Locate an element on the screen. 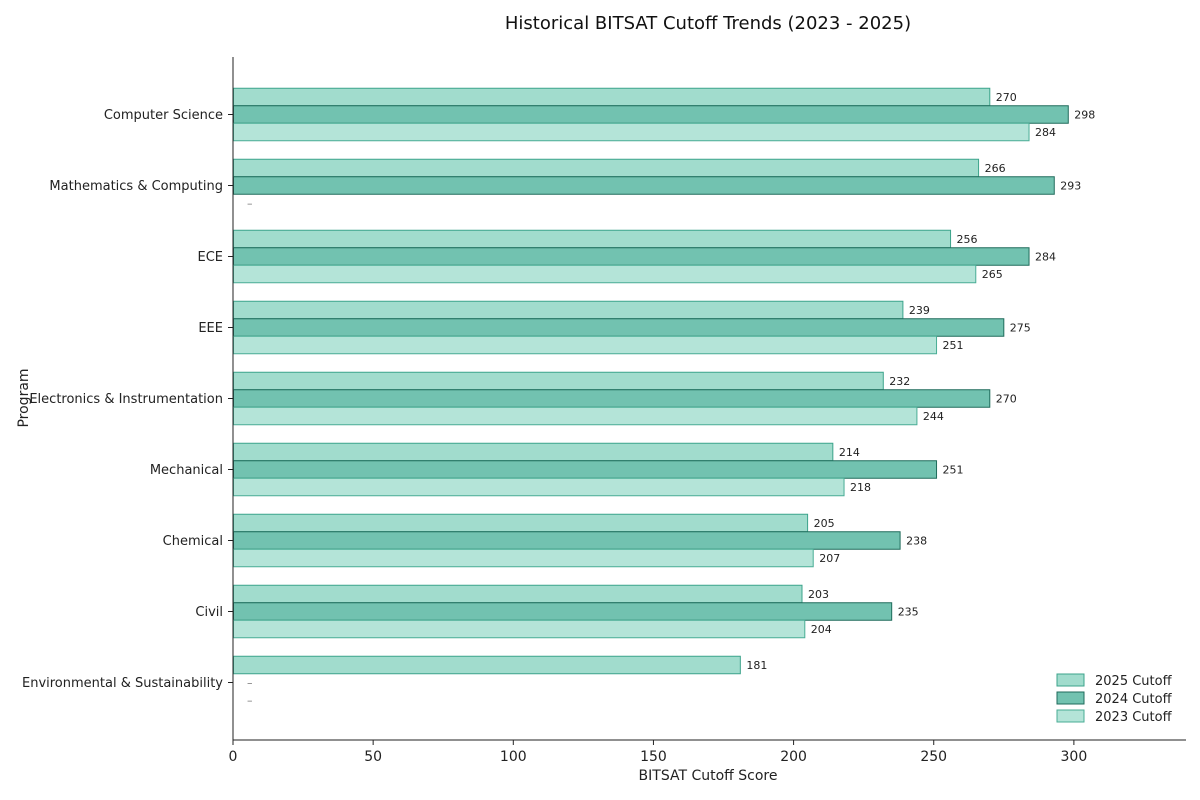  value-label: 275 is located at coordinates (1020, 328).